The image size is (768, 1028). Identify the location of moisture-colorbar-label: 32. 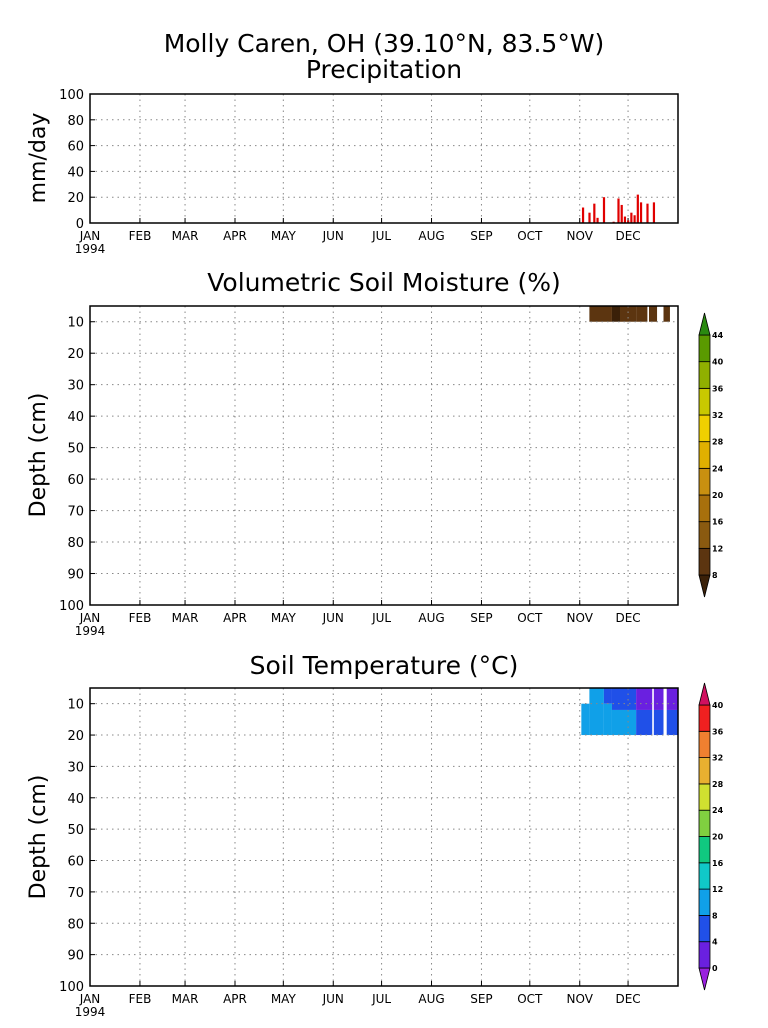
(717, 415).